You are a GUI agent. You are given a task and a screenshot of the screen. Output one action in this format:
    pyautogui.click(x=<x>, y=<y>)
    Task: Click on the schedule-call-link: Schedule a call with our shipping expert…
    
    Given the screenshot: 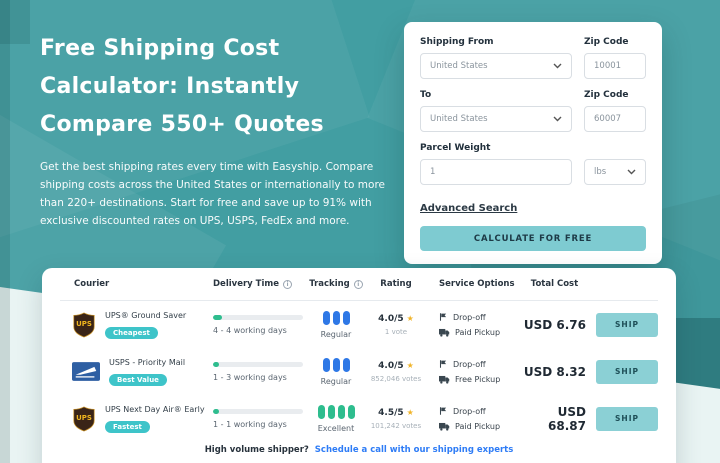 What is the action you would take?
    pyautogui.click(x=414, y=450)
    